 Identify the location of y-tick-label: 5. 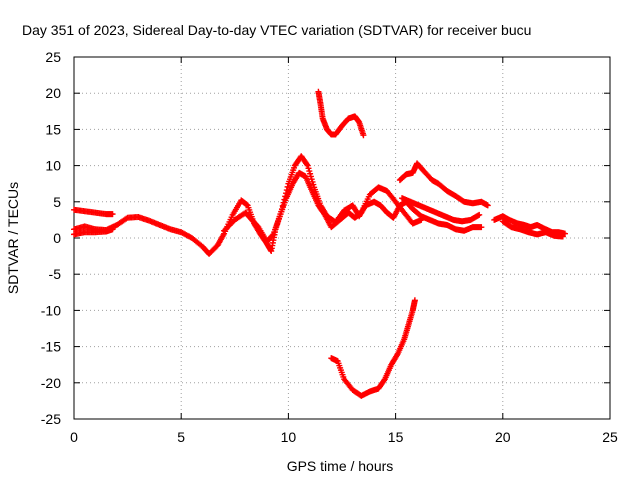
(57, 202).